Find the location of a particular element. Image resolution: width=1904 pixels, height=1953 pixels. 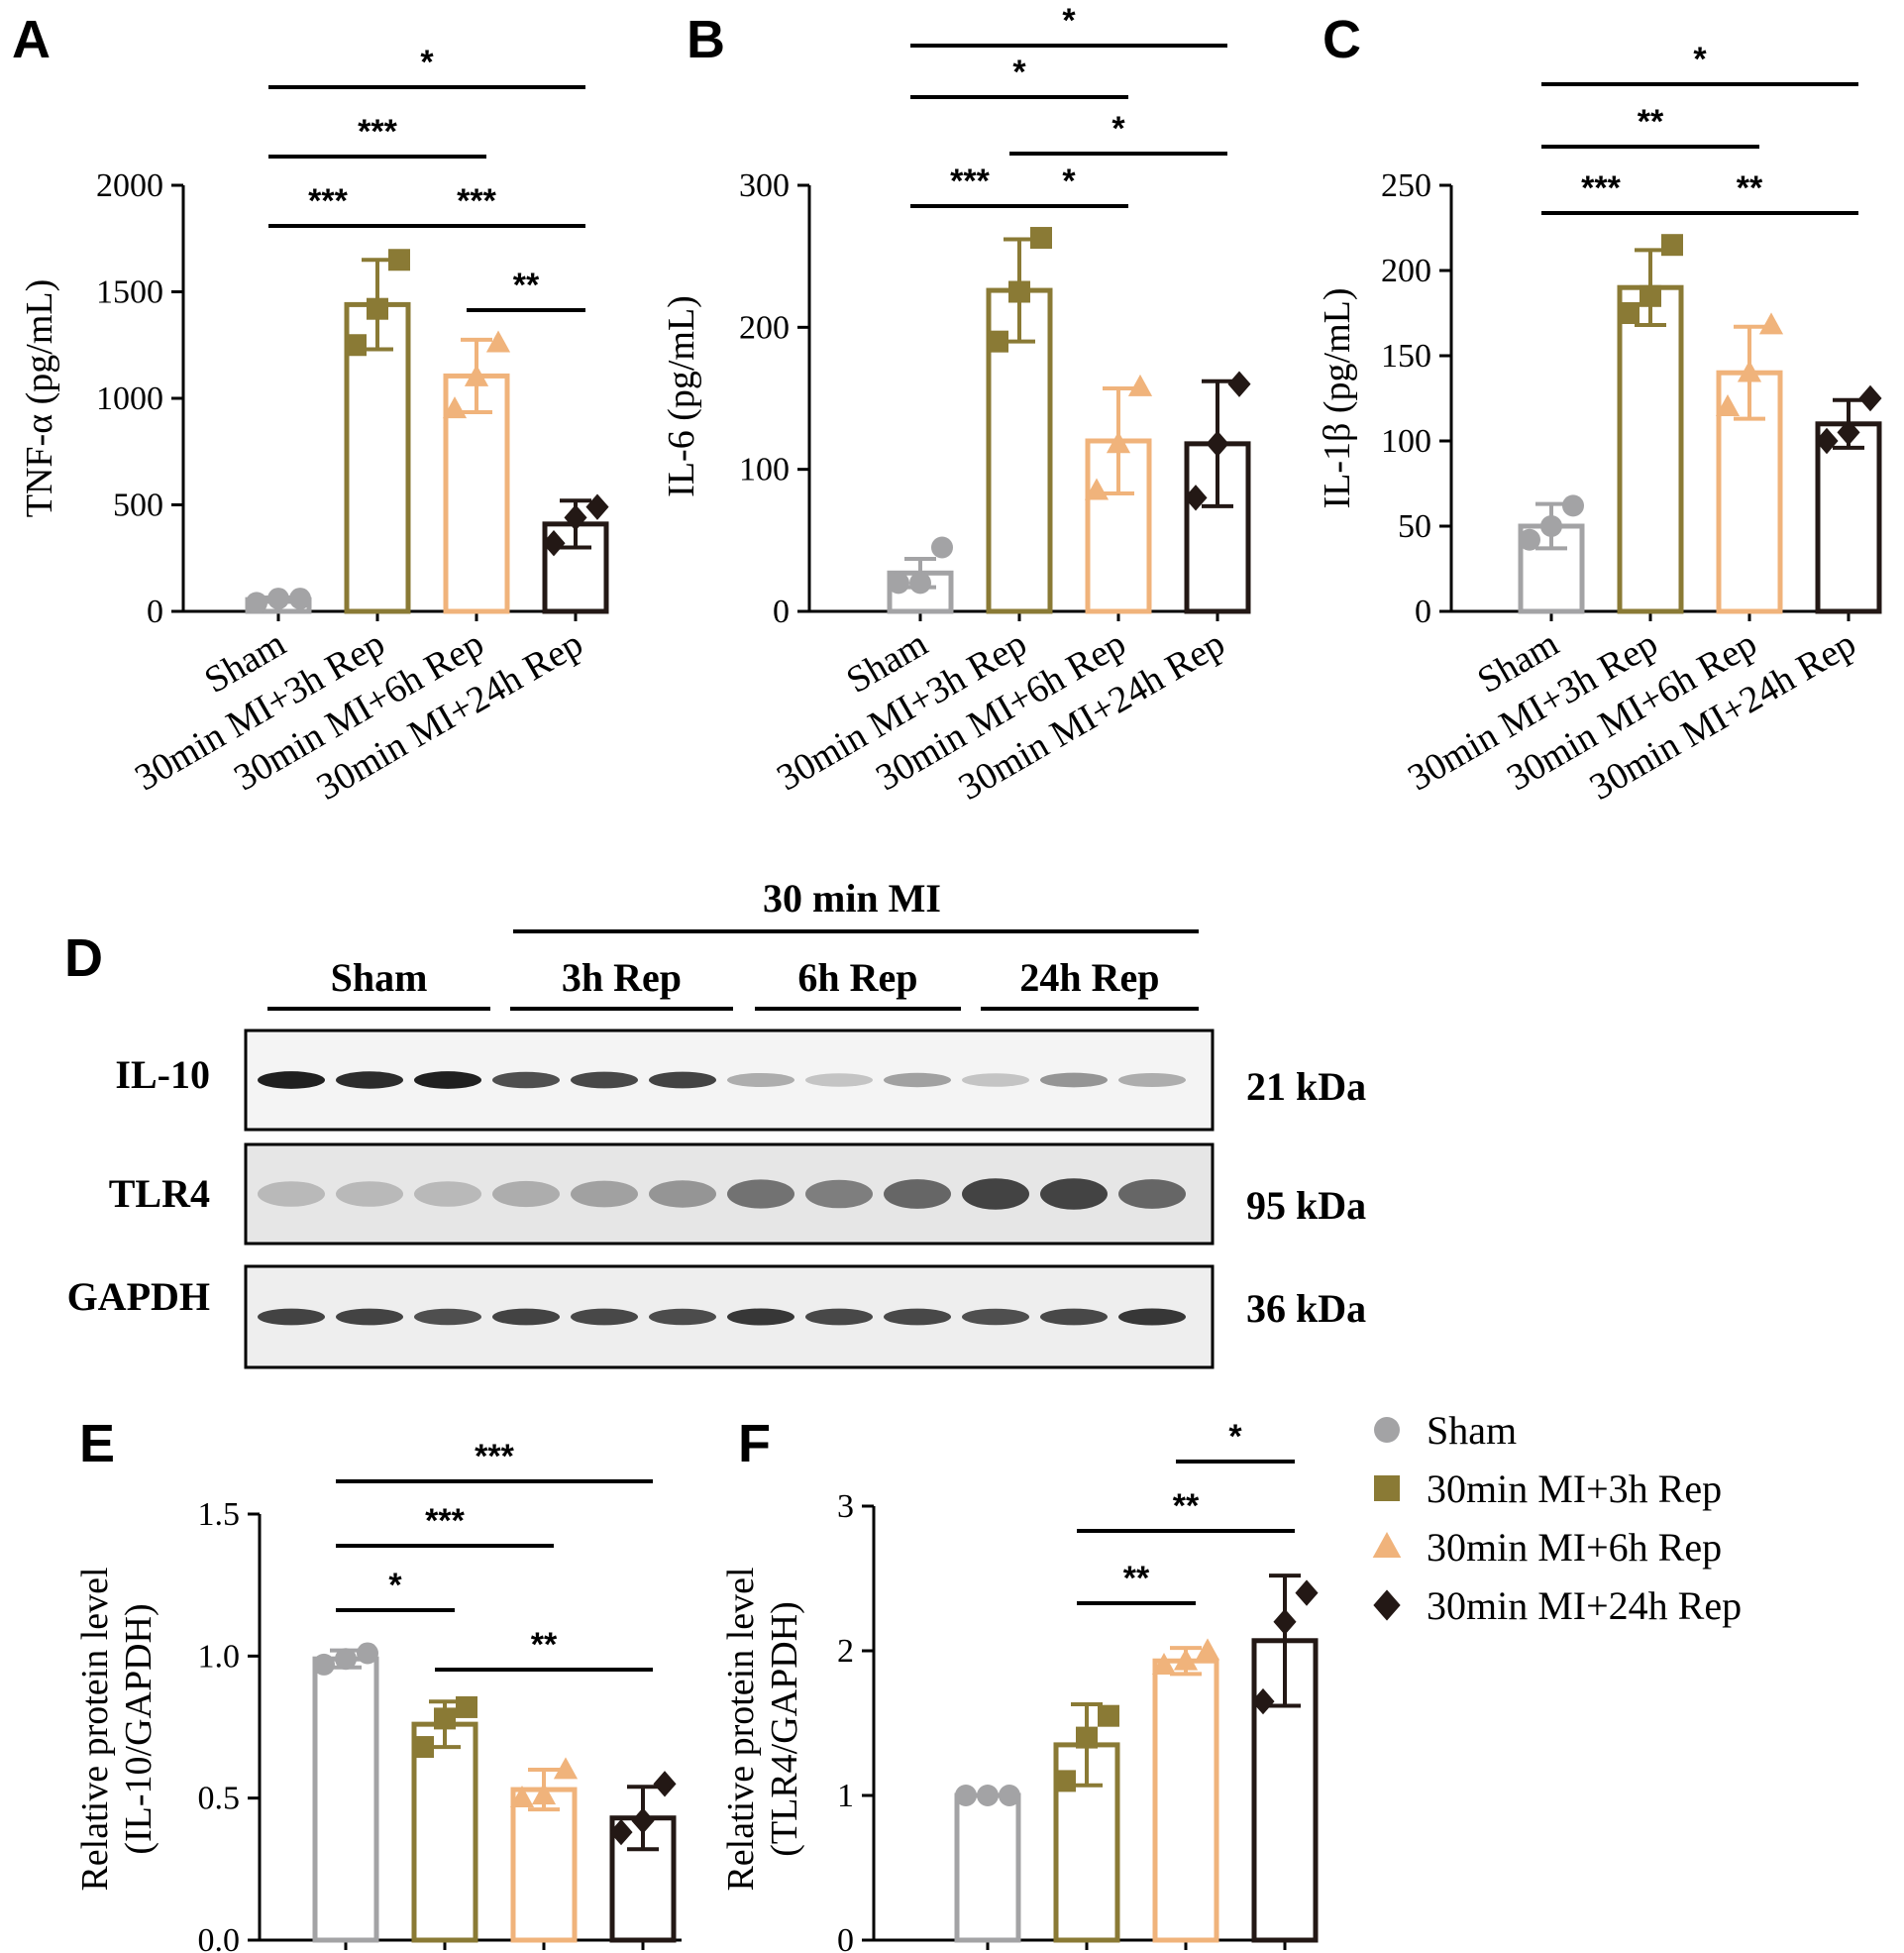

y-tick-label: 300 is located at coordinates (764, 185).